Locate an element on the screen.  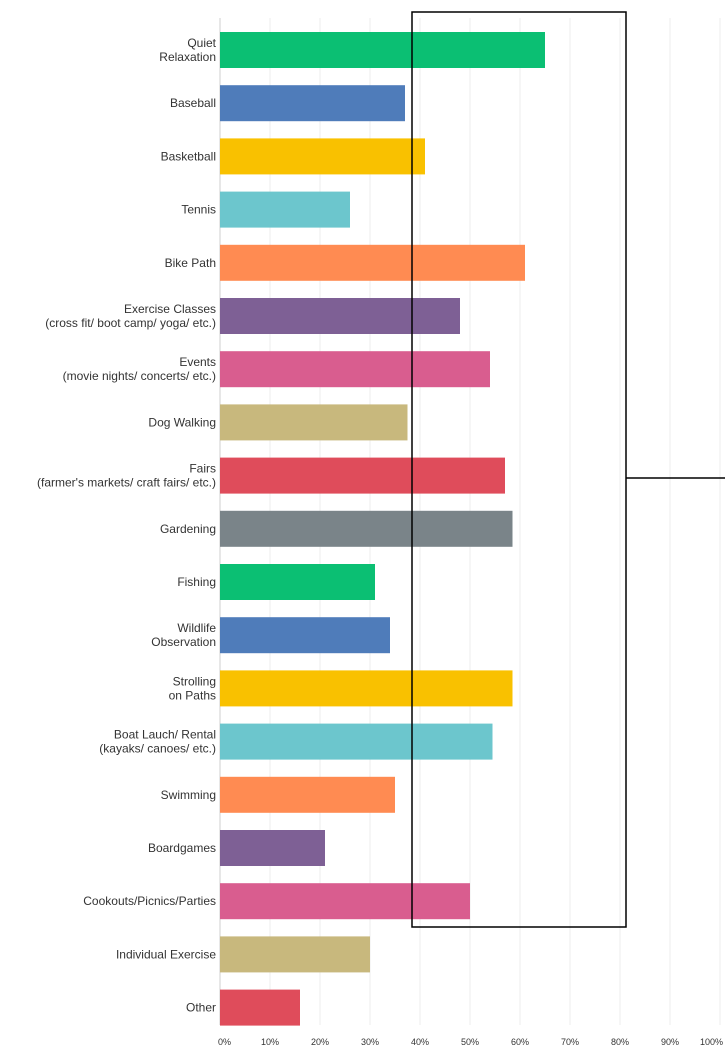
category-label: (cross fit/ boot camp/ yoga/ etc.) is located at coordinates (130, 323).